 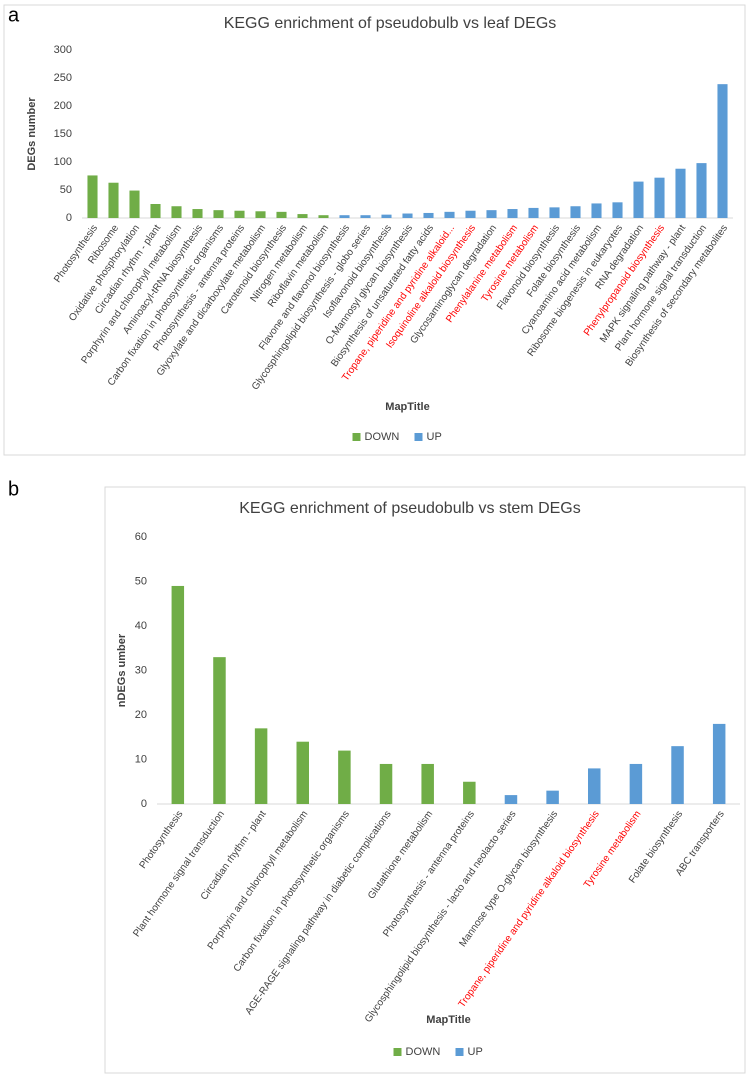 I want to click on y-tick-label: 60, so click(x=141, y=537).